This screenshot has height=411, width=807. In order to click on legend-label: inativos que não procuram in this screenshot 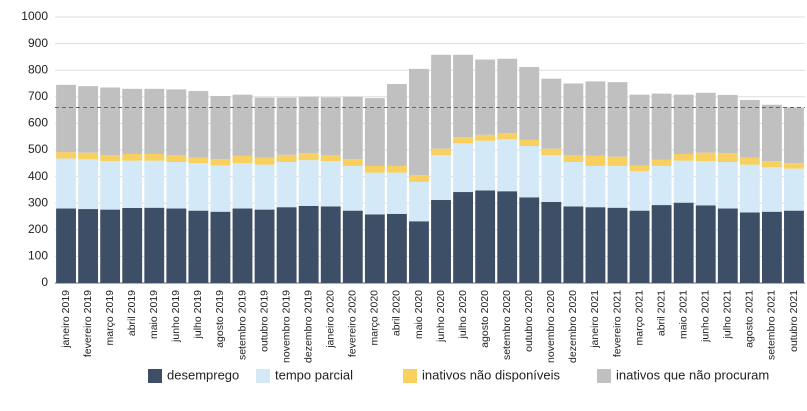, I will do `click(692, 374)`.